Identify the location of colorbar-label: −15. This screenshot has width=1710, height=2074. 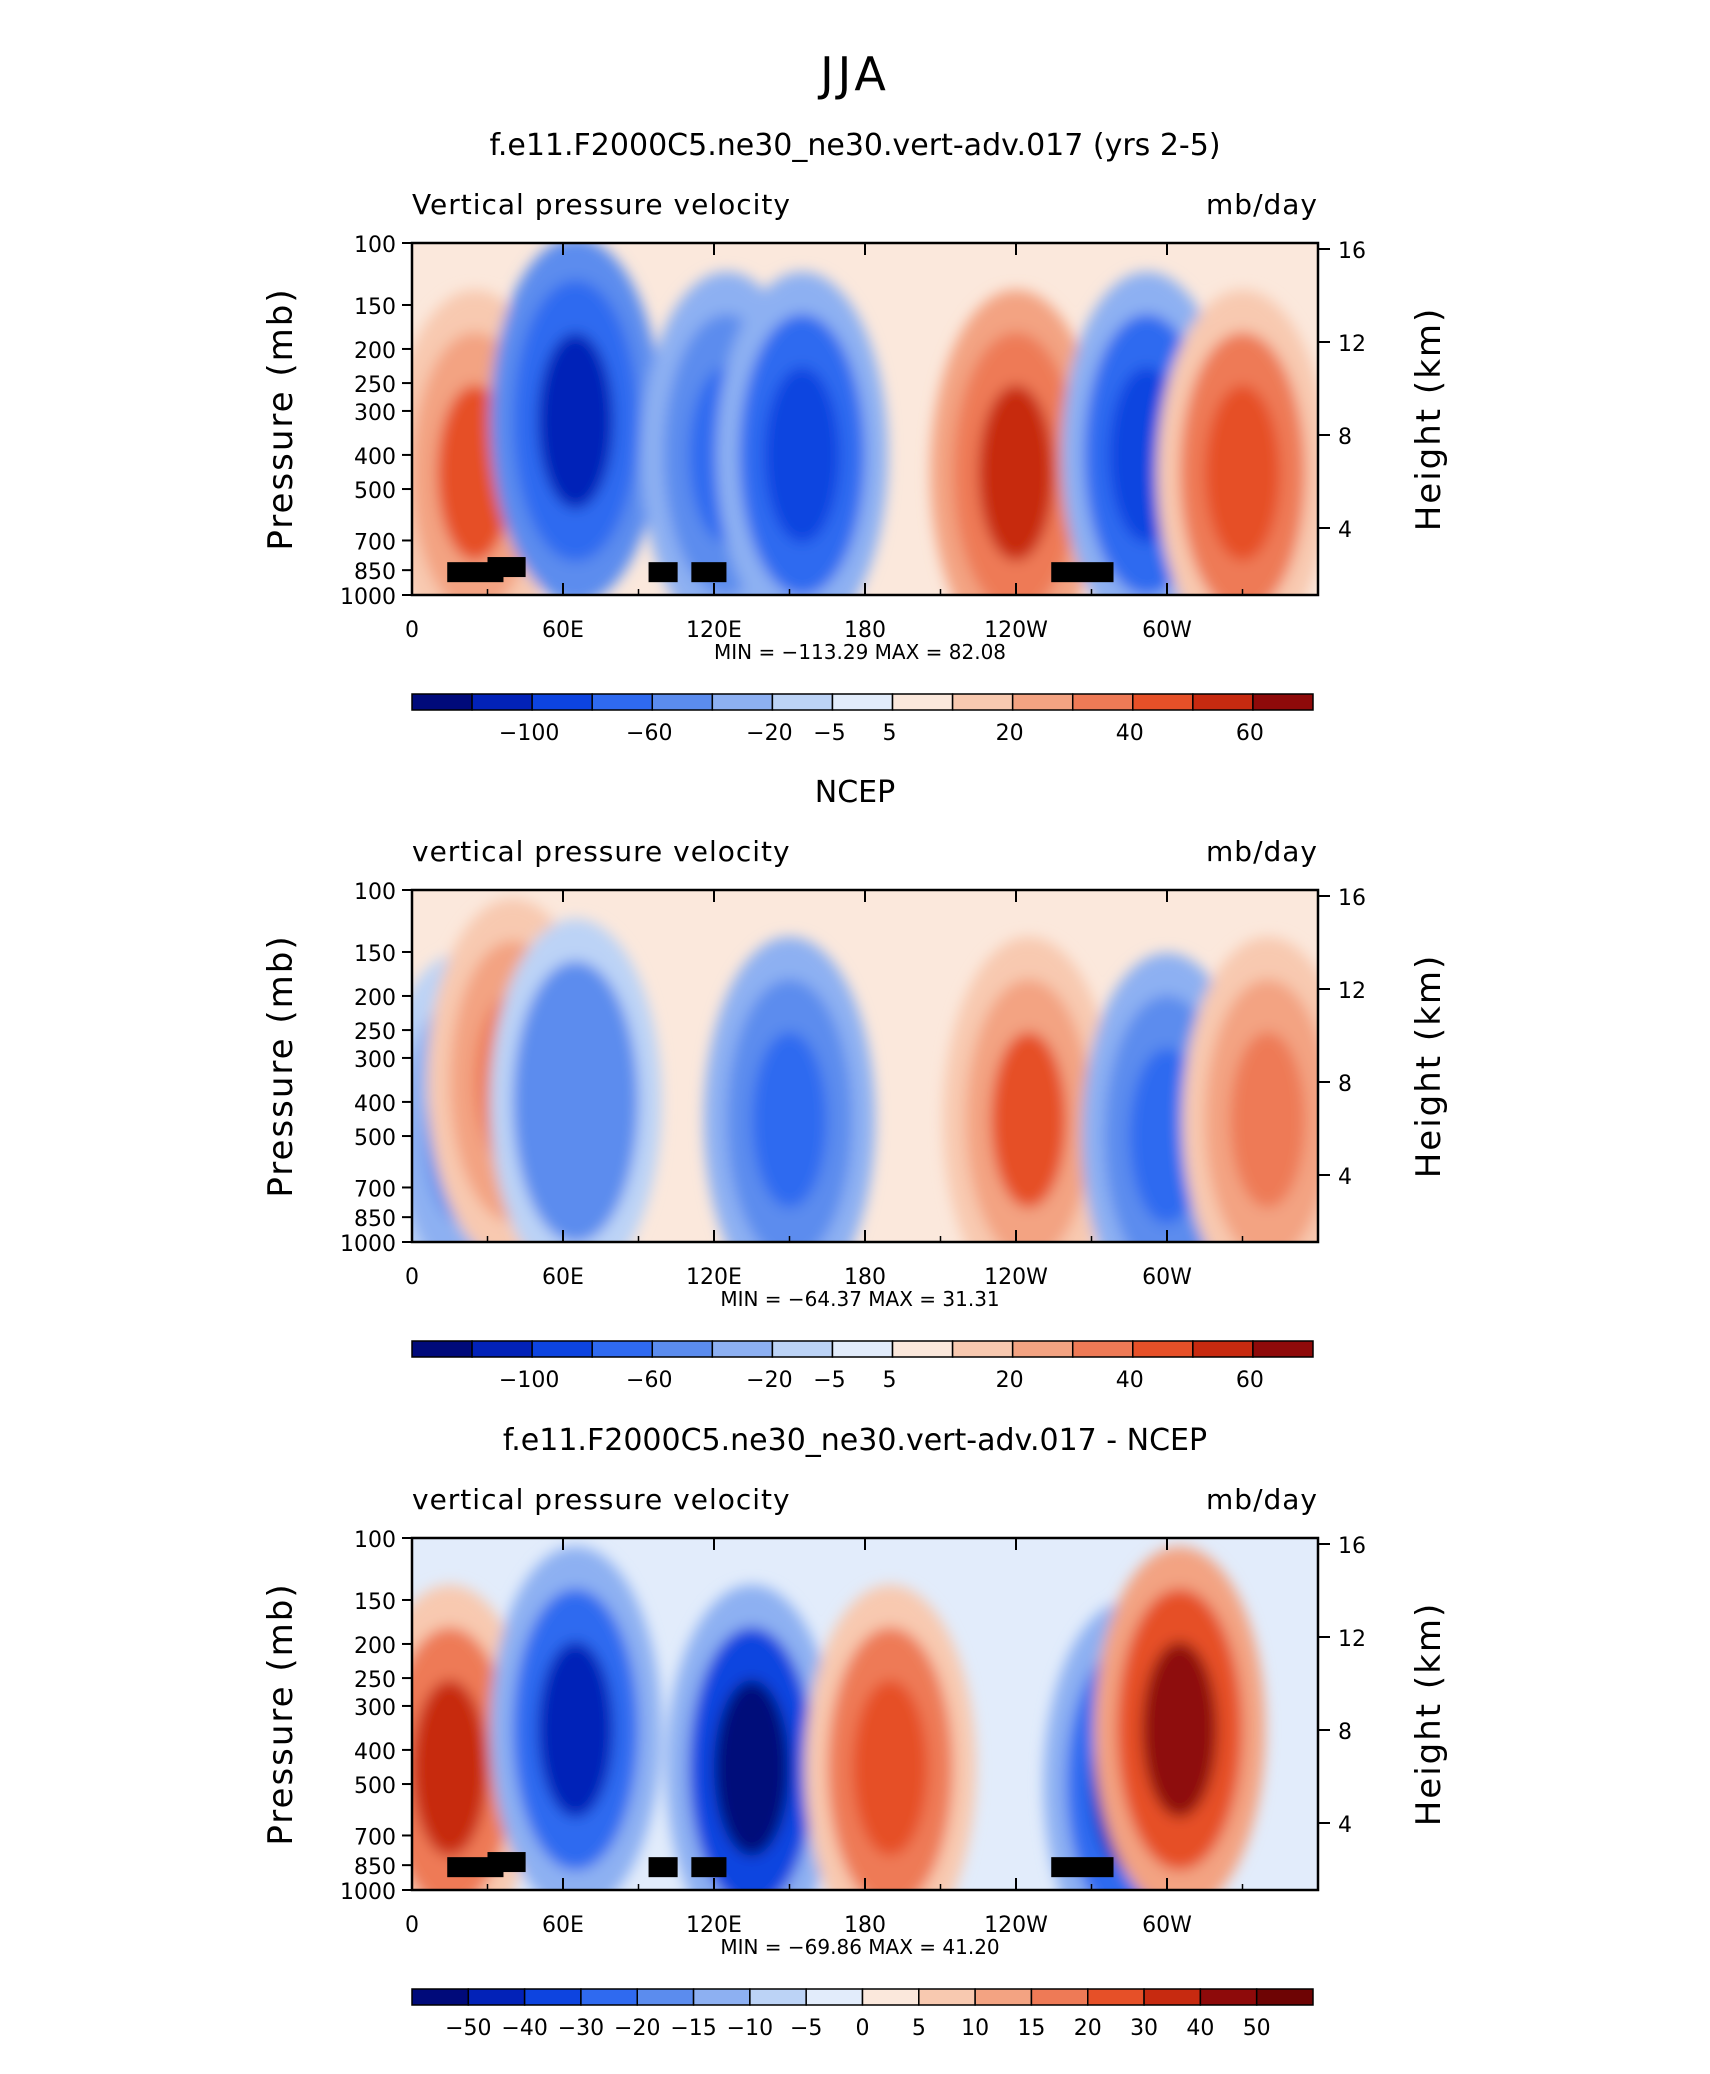
(693, 2028).